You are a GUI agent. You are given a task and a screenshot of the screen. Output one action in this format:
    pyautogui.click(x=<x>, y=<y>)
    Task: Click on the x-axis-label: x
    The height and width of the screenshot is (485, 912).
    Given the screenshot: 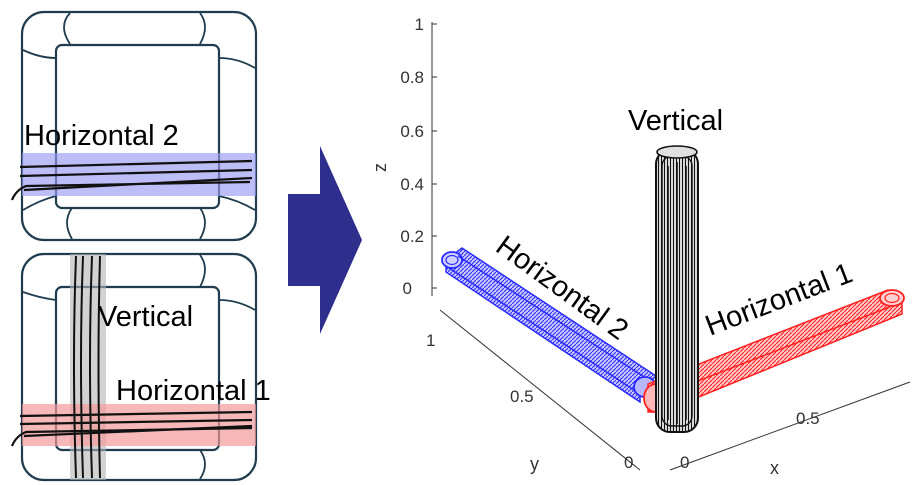 What is the action you would take?
    pyautogui.click(x=774, y=468)
    